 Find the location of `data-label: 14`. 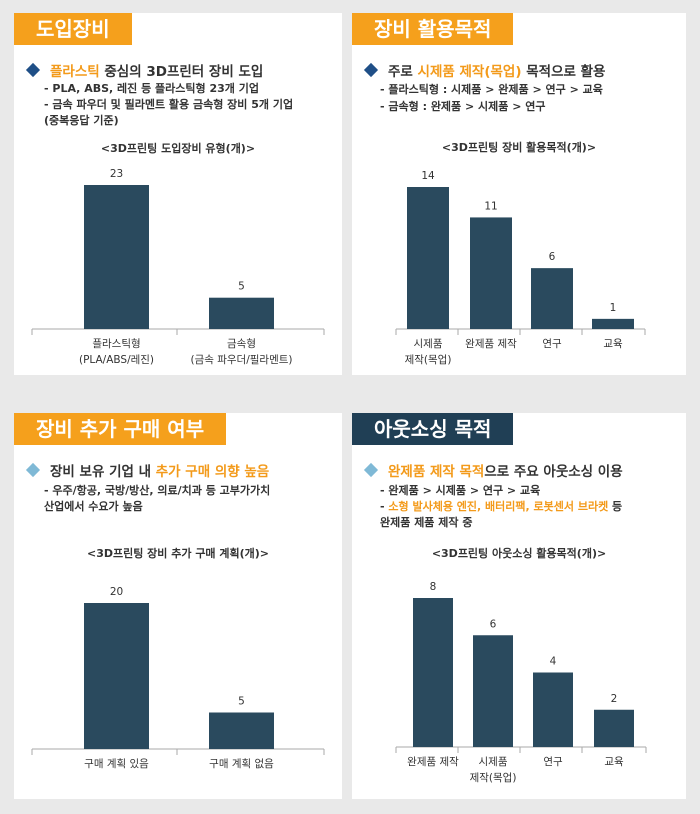

data-label: 14 is located at coordinates (428, 176).